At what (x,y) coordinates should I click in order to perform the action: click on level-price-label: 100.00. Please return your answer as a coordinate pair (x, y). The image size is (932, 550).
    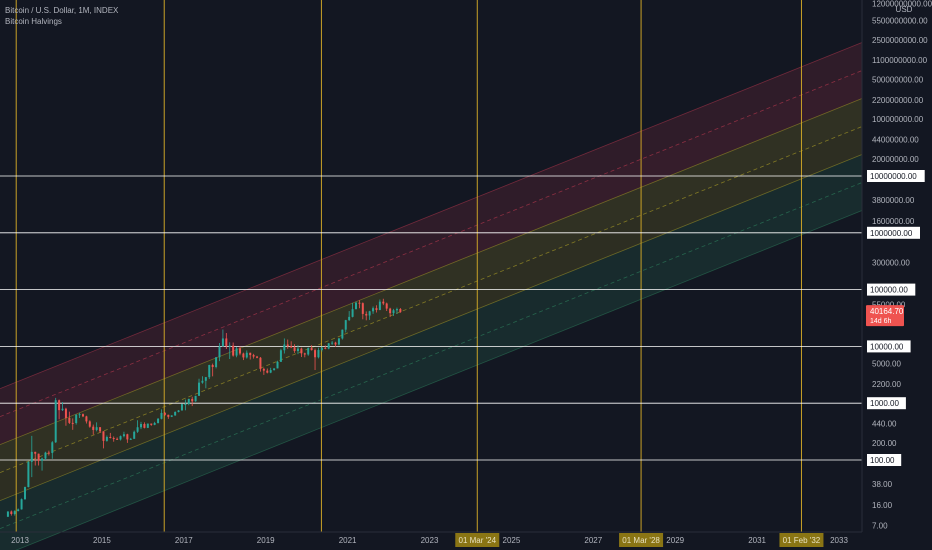
    Looking at the image, I should click on (882, 460).